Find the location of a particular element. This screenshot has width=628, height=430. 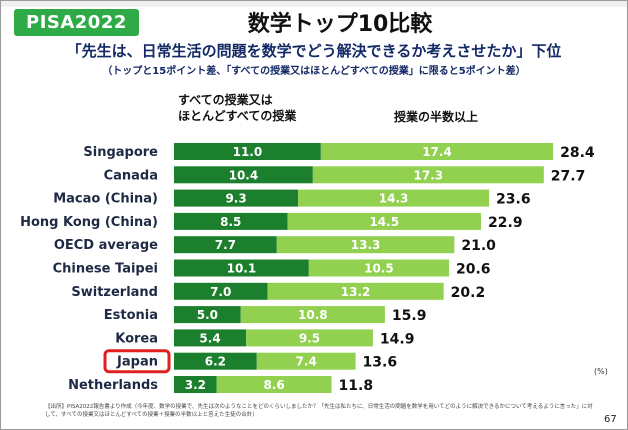

value-label-second-series: 14.5 is located at coordinates (384, 222).